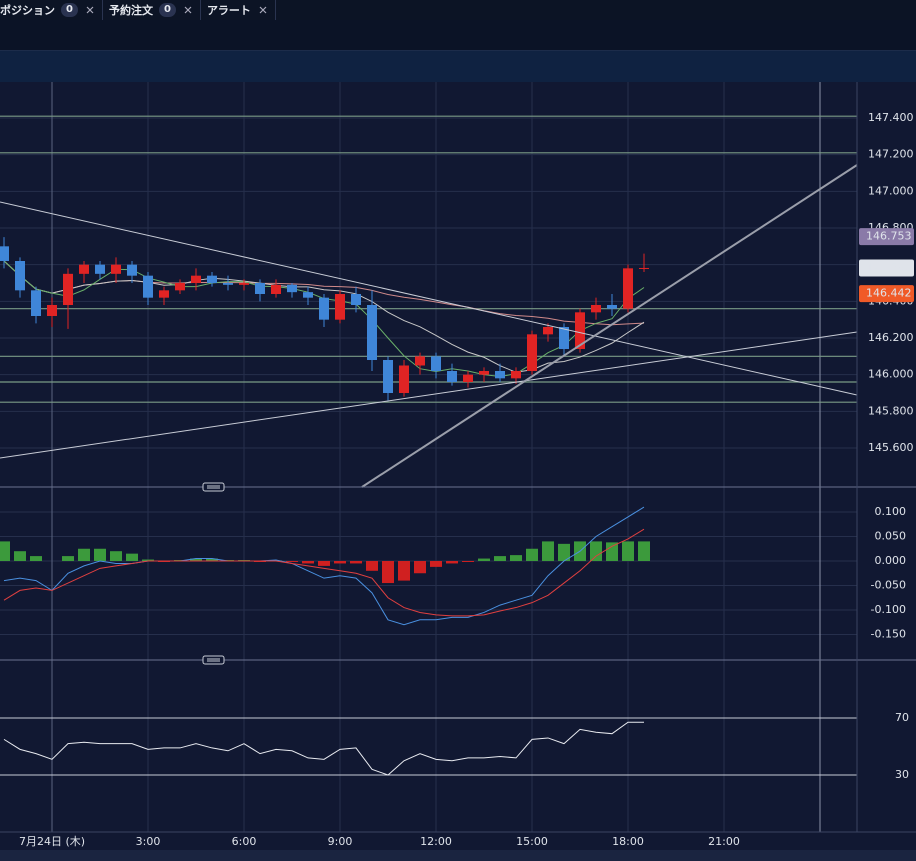  I want to click on navigator, so click(458, 855).